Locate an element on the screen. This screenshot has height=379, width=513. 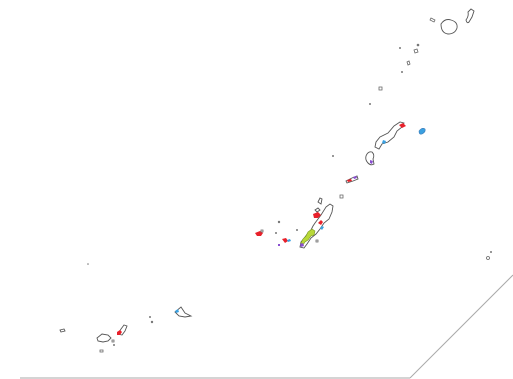
amami-oshima is located at coordinates (389, 135).